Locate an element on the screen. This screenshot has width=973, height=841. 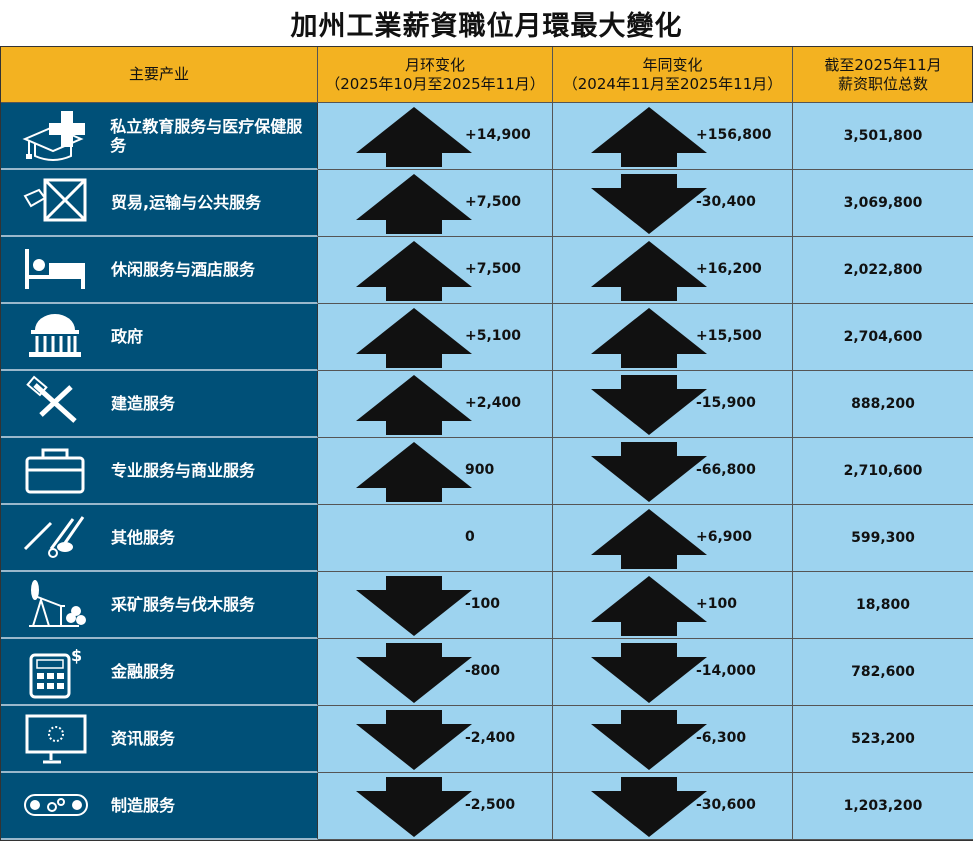
yoy-value: -14,000 is located at coordinates (726, 671).